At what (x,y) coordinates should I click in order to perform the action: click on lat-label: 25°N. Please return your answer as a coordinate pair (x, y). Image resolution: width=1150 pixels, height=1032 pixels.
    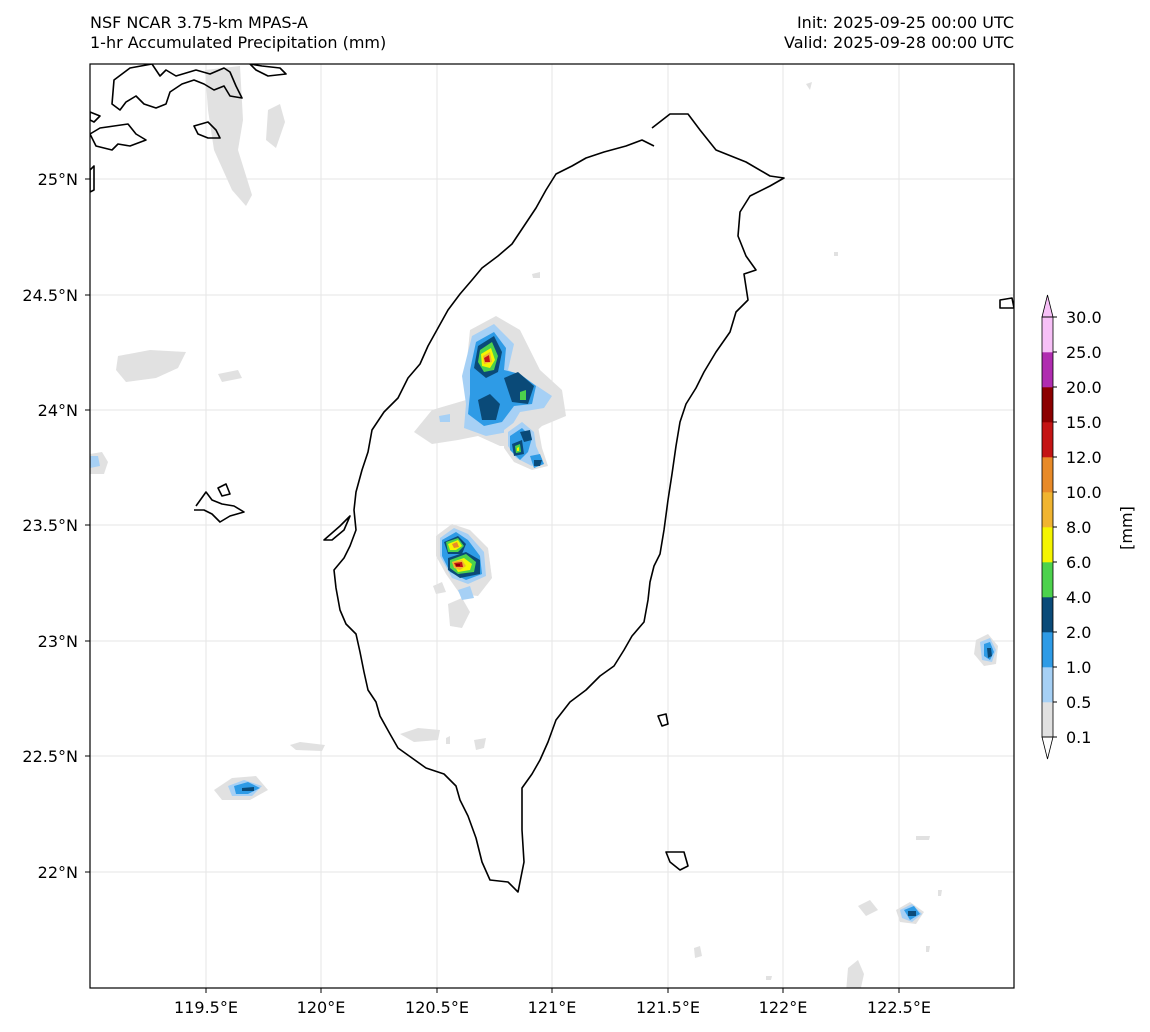
    Looking at the image, I should click on (58, 179).